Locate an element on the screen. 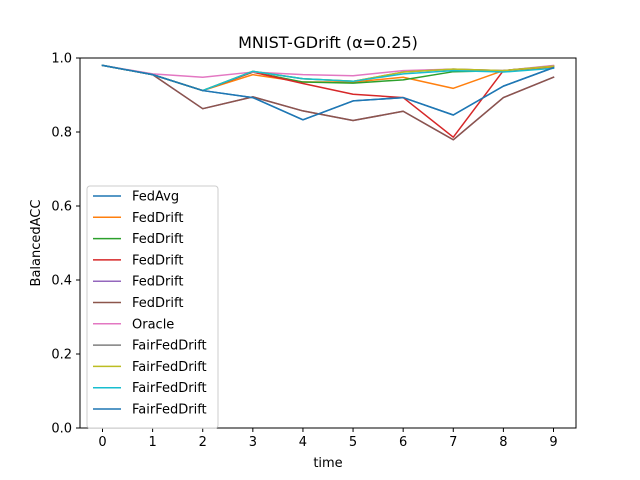 Image resolution: width=640 pixels, height=480 pixels. x-tick-label: 4 is located at coordinates (303, 442).